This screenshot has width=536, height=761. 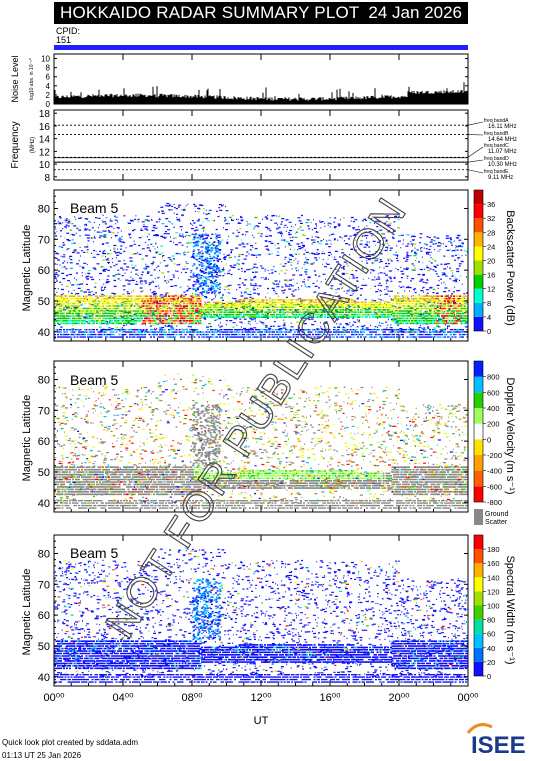 I want to click on colorbar-tick-label: -600, so click(x=494, y=486).